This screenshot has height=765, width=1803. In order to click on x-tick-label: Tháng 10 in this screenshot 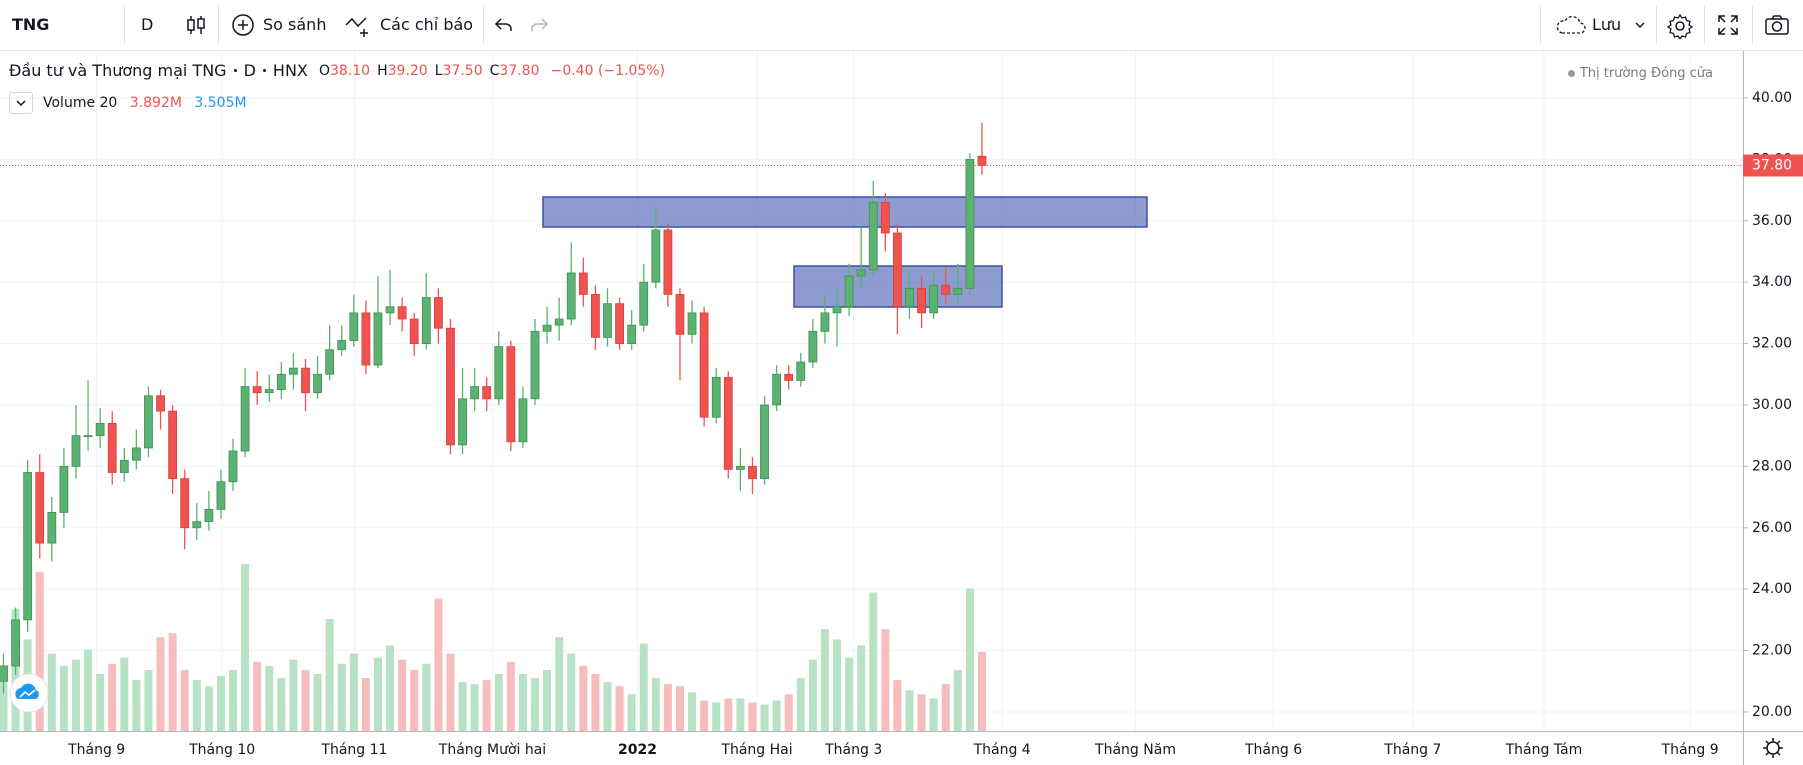, I will do `click(221, 750)`.